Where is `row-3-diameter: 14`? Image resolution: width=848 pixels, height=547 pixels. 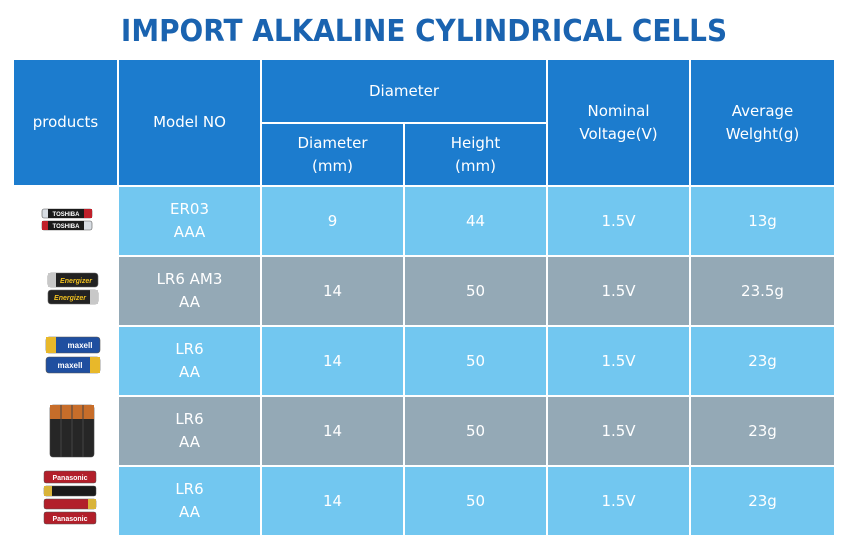
row-3-diameter: 14 is located at coordinates (332, 361).